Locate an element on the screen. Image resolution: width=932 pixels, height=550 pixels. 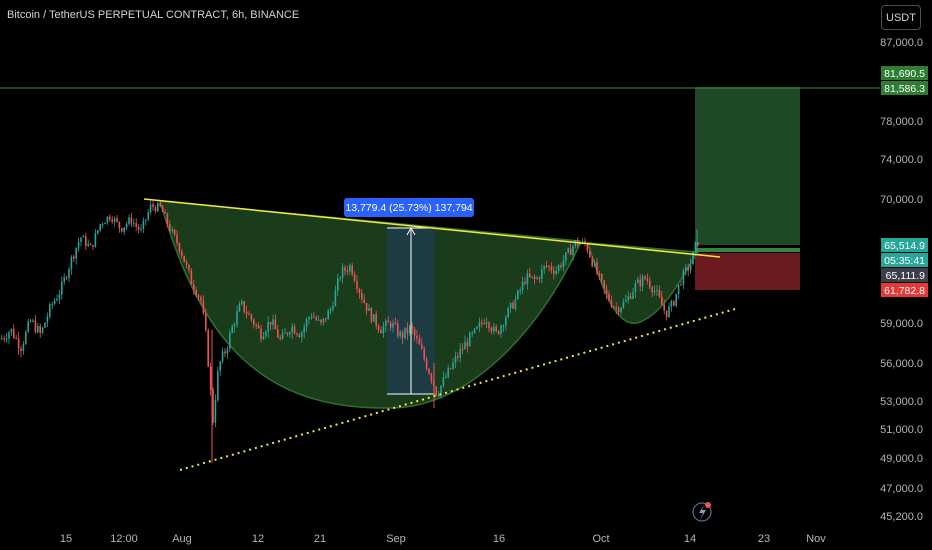
price-tick-label: 56,000.0 is located at coordinates (901, 364).